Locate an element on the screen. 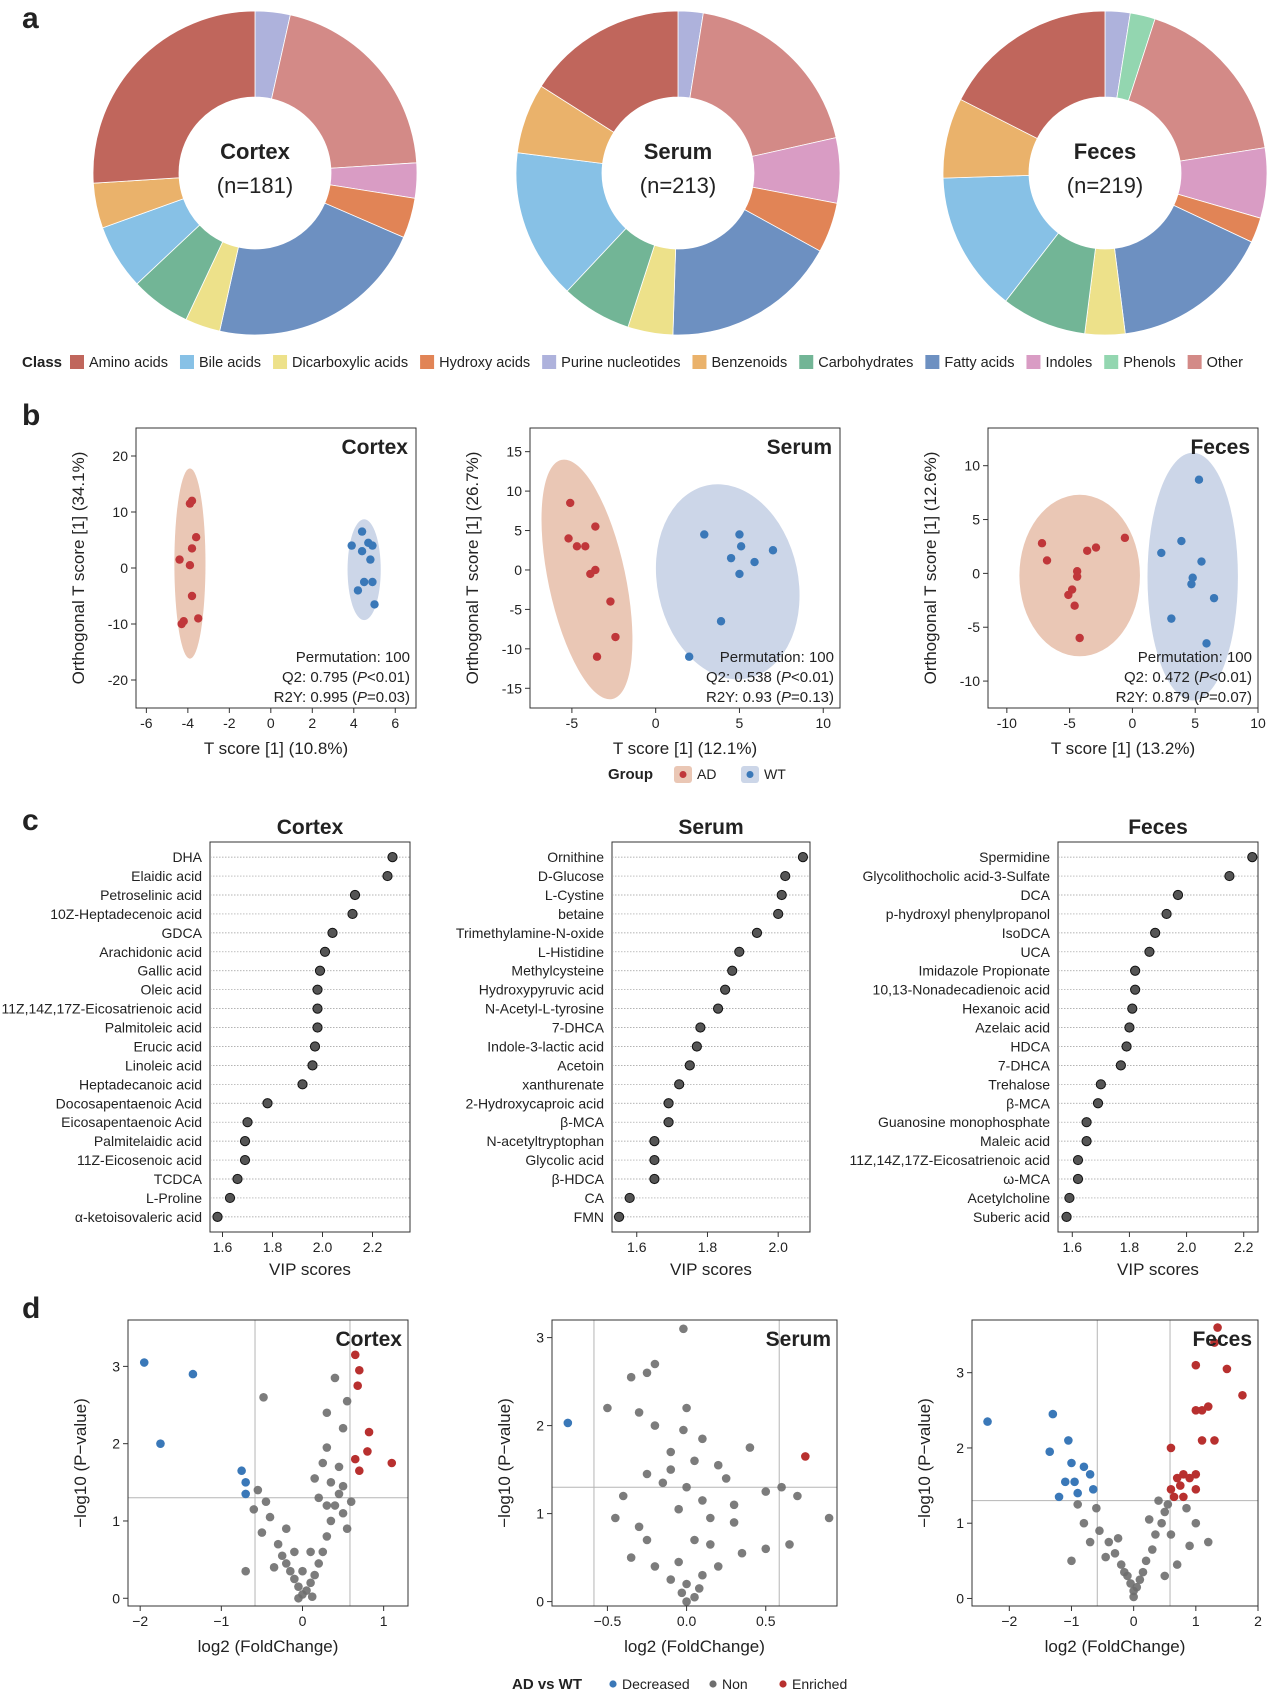  metabolite-label: Methylcysteine is located at coordinates (557, 971).